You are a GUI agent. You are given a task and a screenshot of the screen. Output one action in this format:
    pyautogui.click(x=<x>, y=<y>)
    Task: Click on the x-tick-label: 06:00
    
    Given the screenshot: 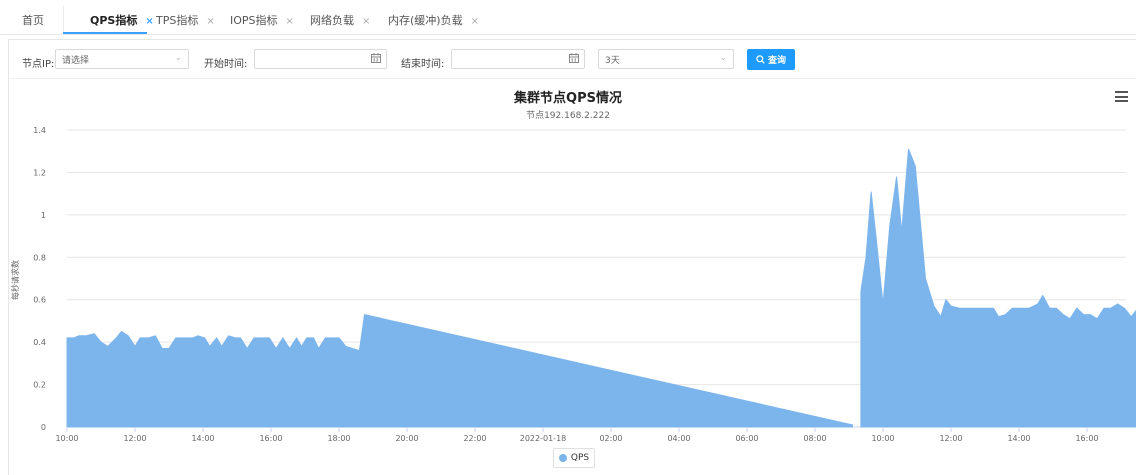 What is the action you would take?
    pyautogui.click(x=746, y=438)
    